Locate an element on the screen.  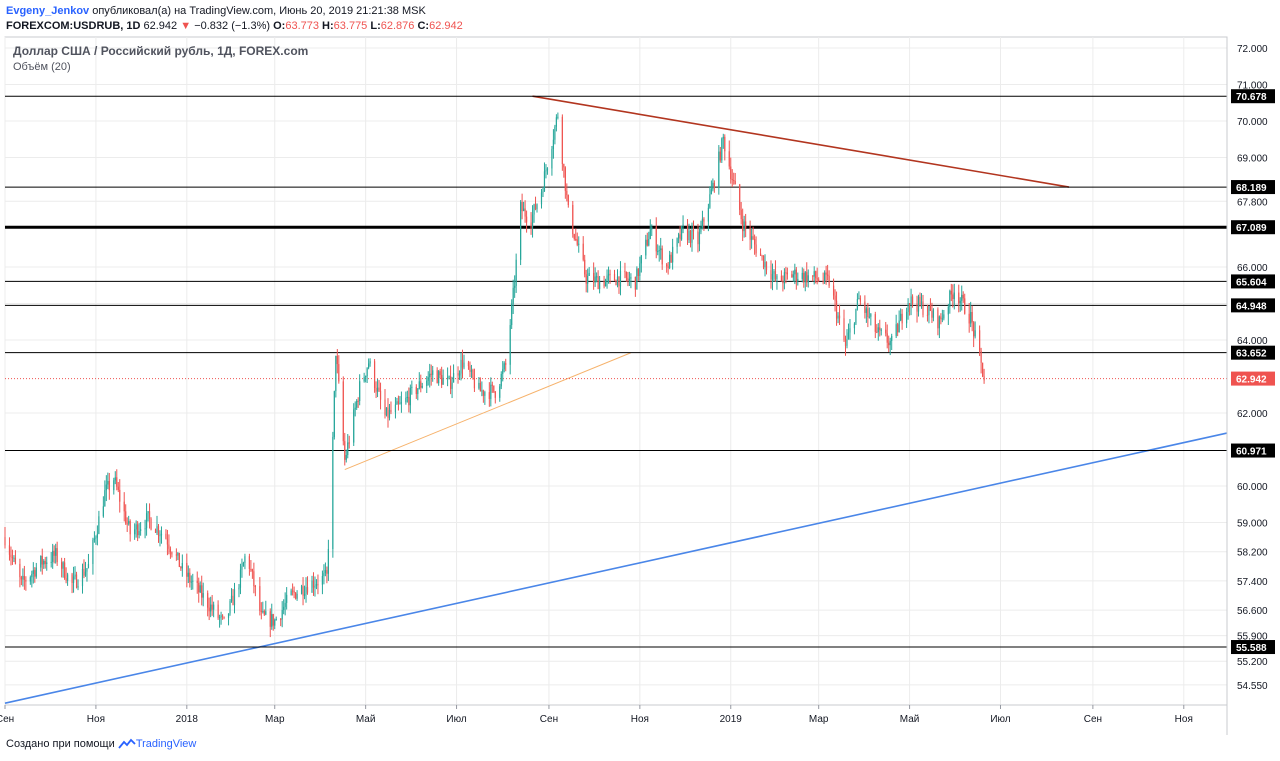
last-price-label-bg is located at coordinates (1253, 378).